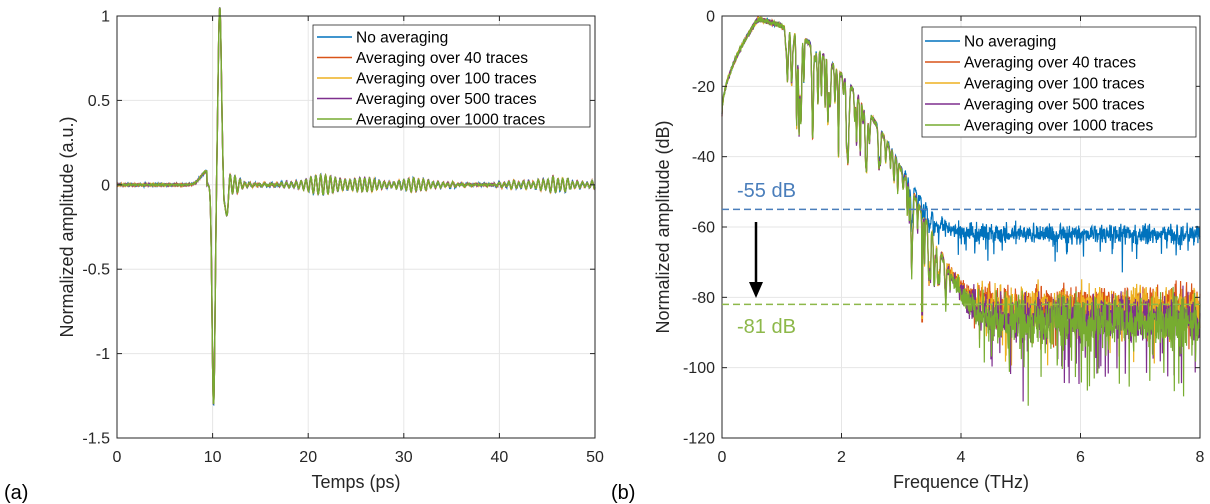 The image size is (1210, 504). Describe the element at coordinates (766, 327) in the screenshot. I see `noise-floor-81-label: -81 dB` at that location.